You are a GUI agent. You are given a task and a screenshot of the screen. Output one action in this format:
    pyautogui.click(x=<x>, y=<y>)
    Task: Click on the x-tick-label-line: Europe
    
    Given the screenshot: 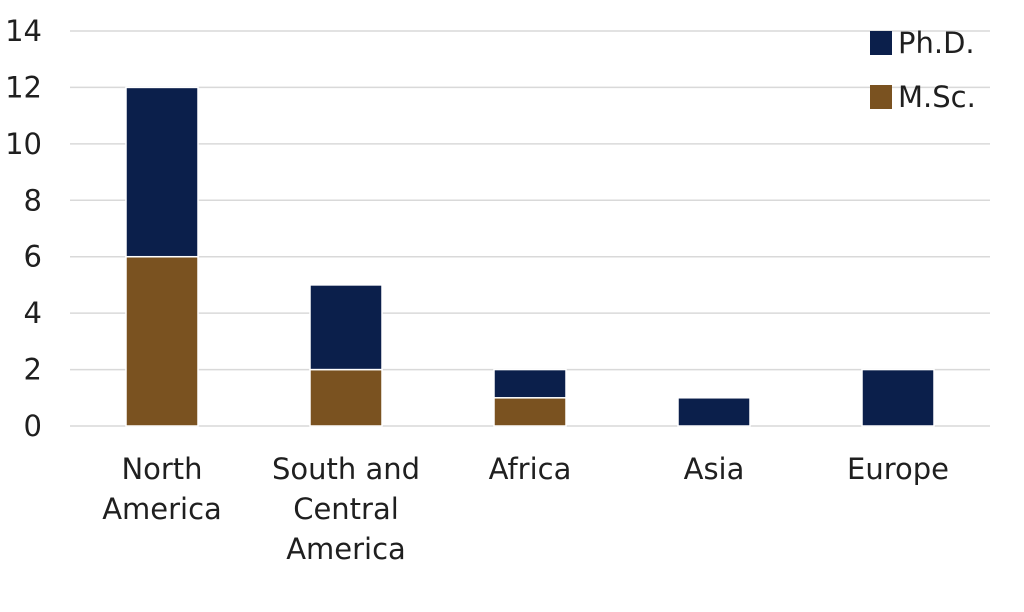 What is the action you would take?
    pyautogui.click(x=898, y=469)
    